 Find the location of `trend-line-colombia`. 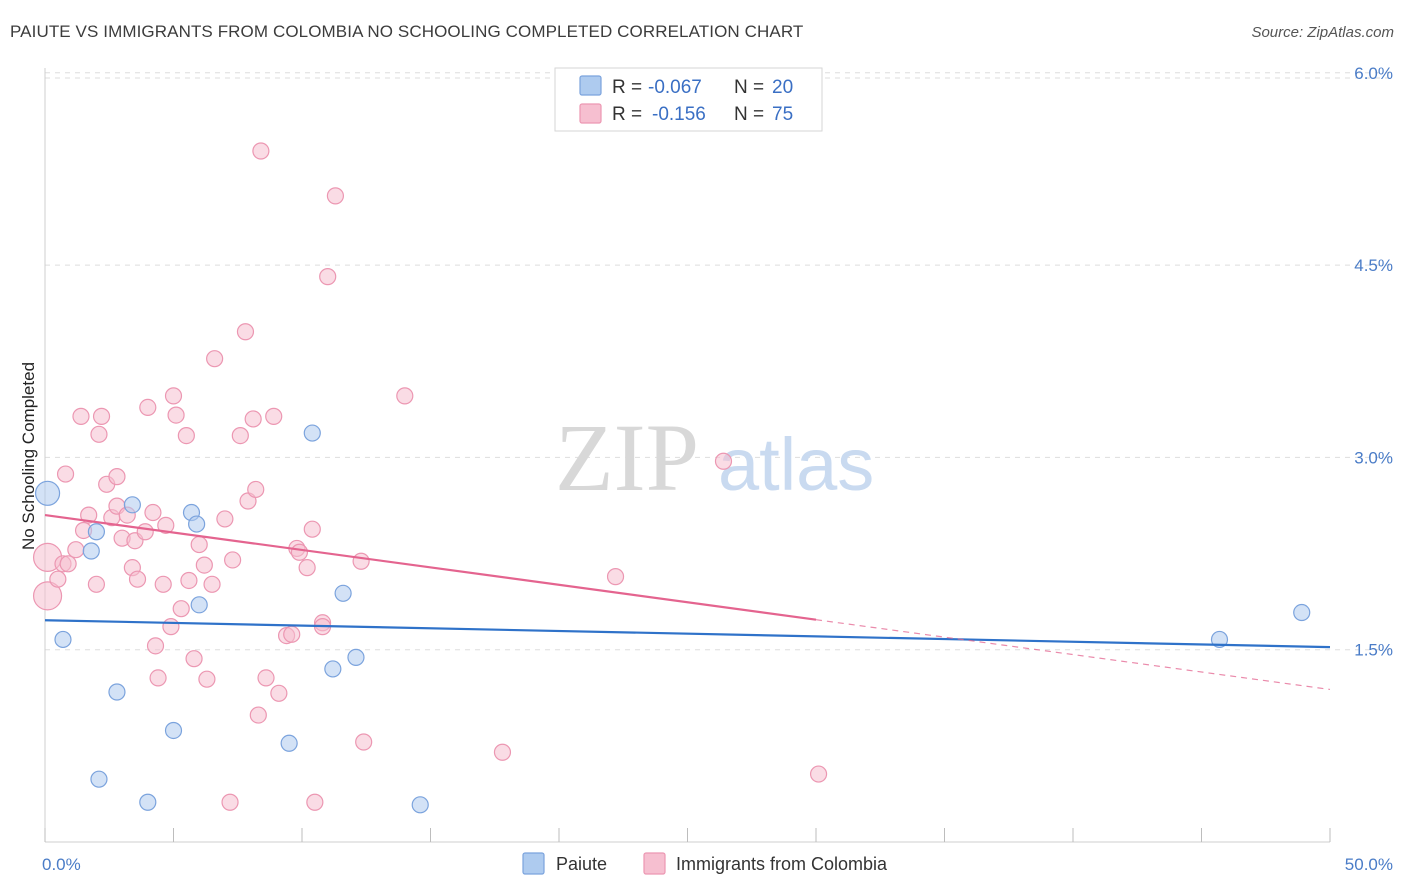

trend-line-colombia is located at coordinates (430, 567).